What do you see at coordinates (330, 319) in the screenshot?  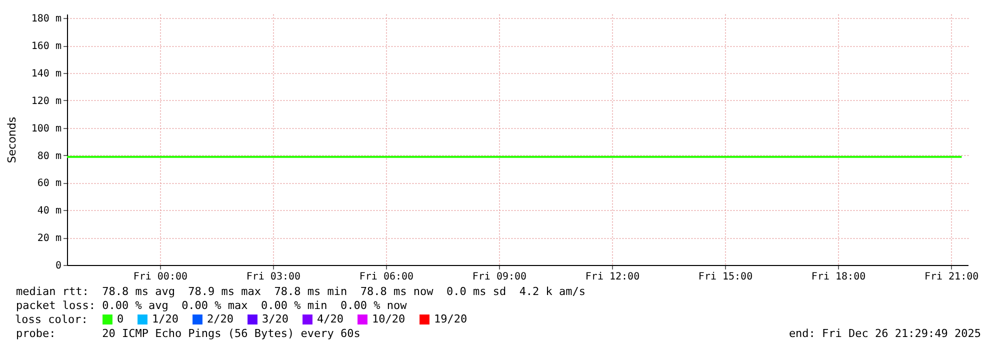 I see `legend-label: 4/20` at bounding box center [330, 319].